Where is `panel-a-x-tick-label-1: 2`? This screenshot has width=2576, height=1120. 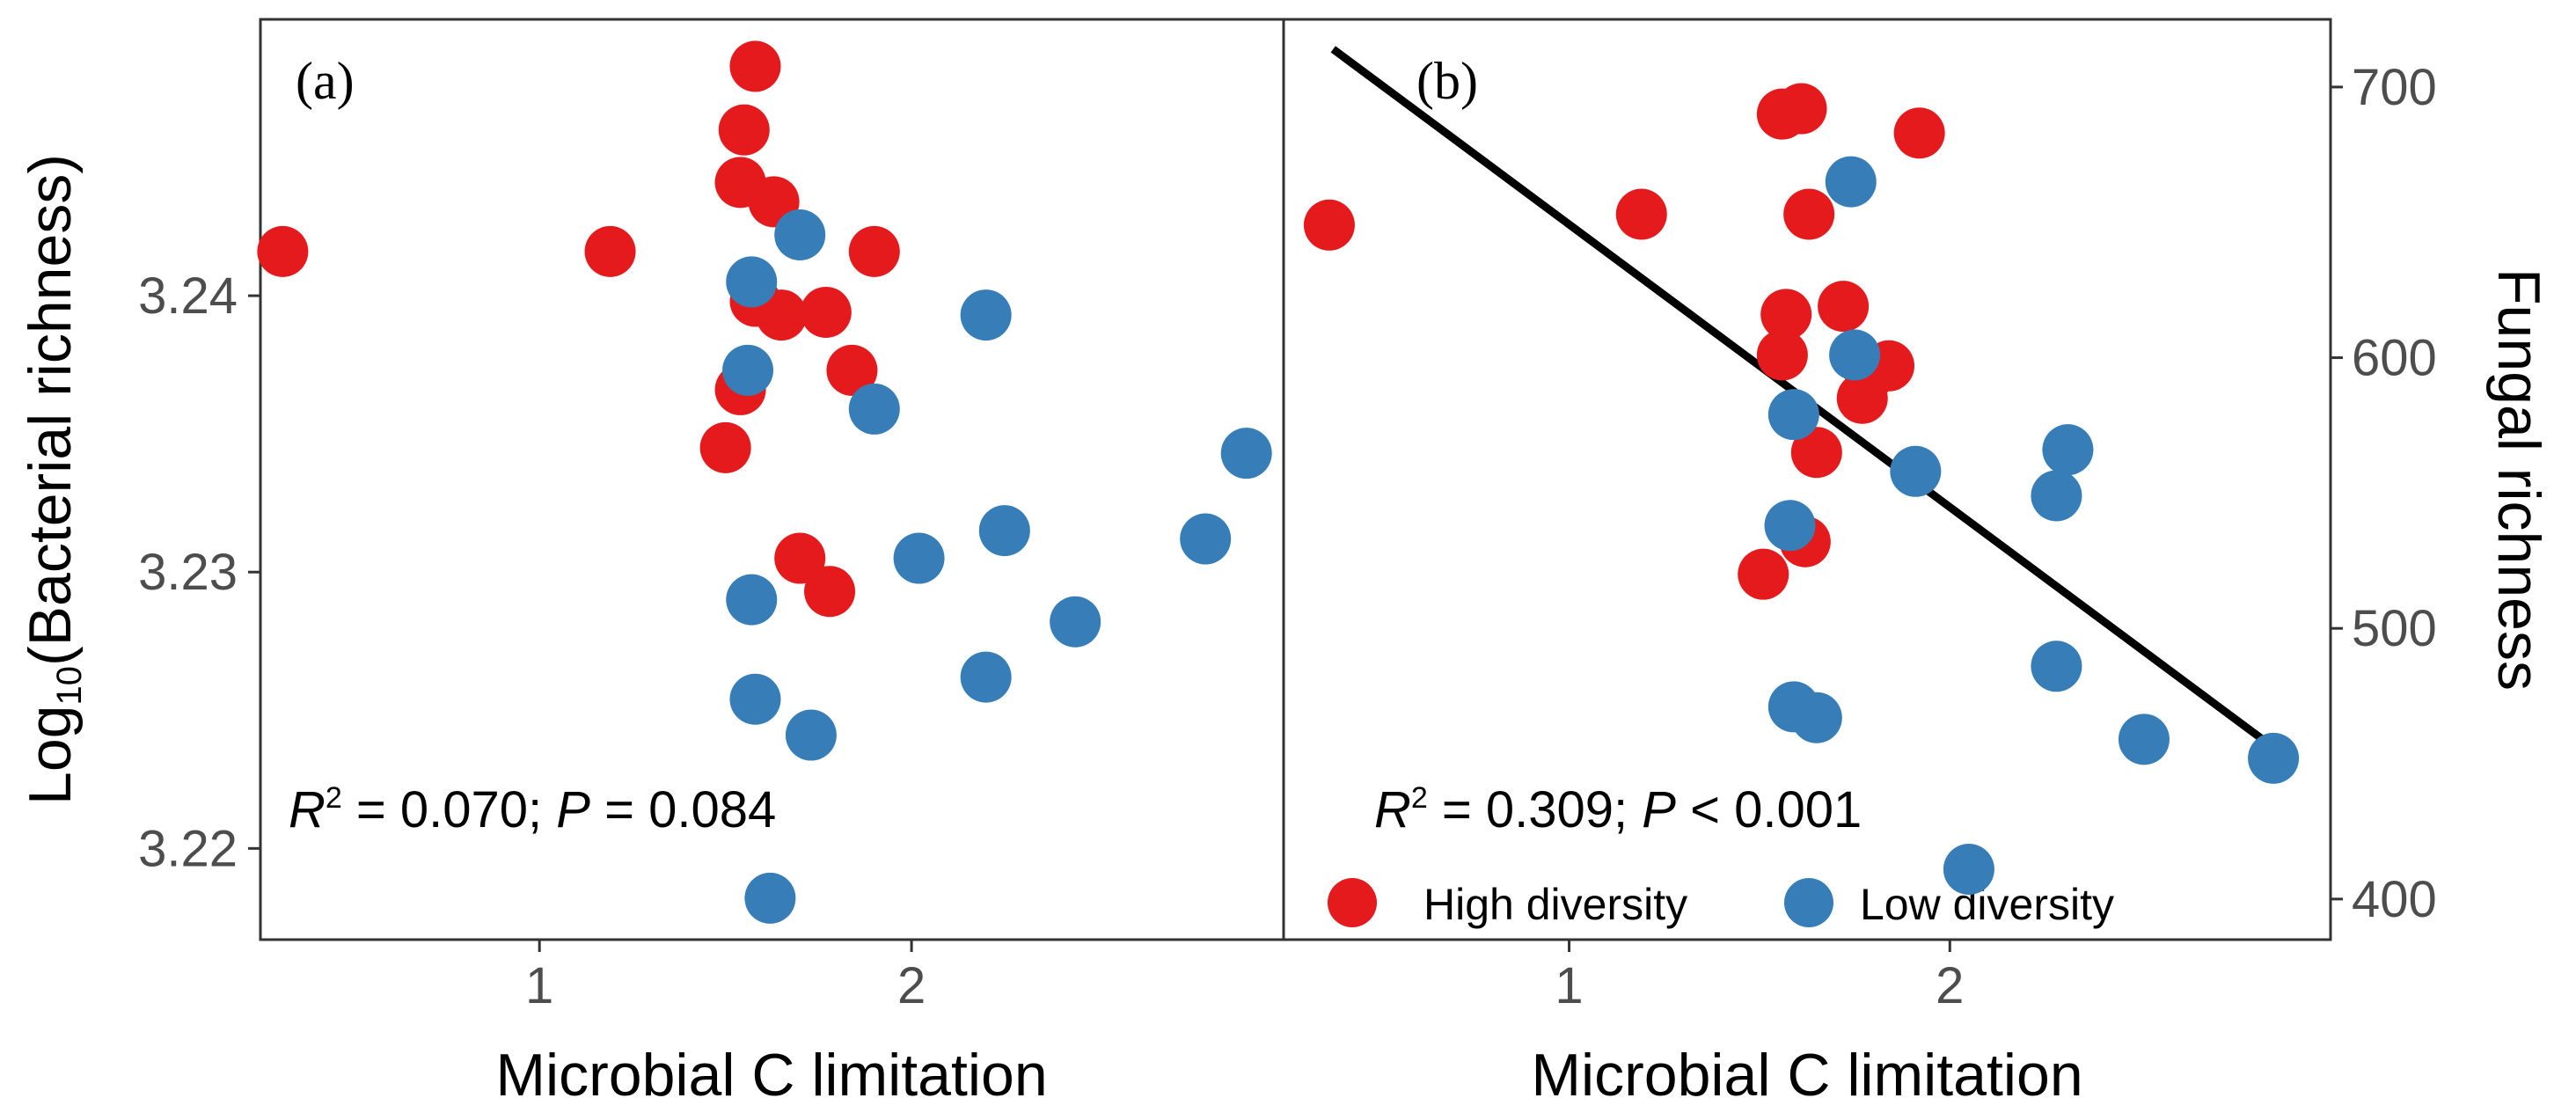
panel-a-x-tick-label-1: 2 is located at coordinates (911, 985).